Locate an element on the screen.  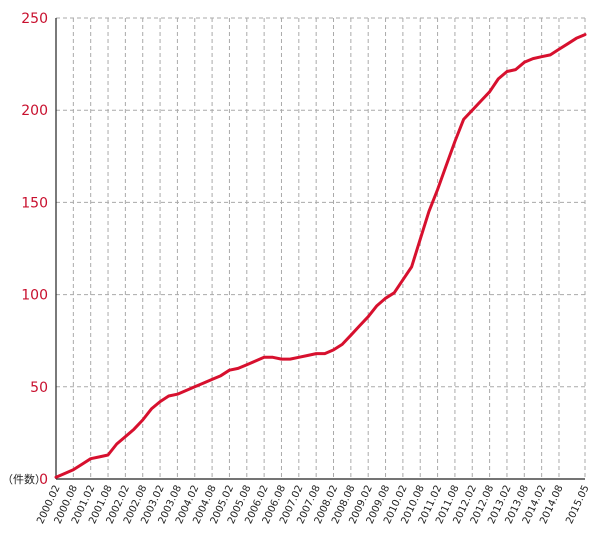
y-tick-labels: 0 50 100 150 200 250 is located at coordinates (34, 249).